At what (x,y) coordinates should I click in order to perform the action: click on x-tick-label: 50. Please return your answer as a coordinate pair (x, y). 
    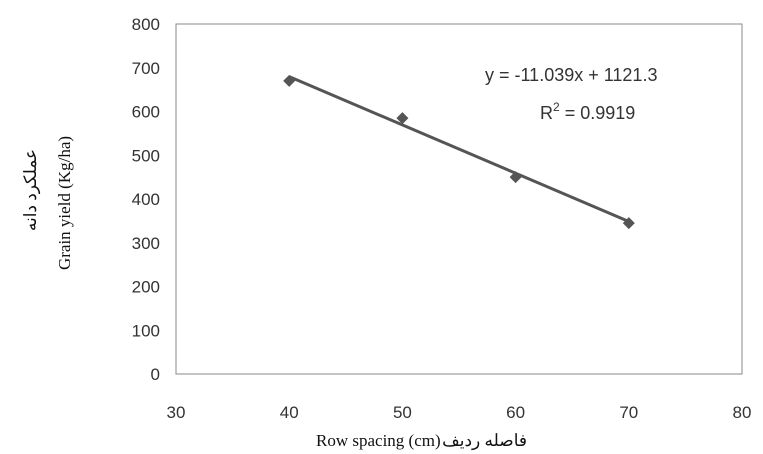
    Looking at the image, I should click on (402, 412).